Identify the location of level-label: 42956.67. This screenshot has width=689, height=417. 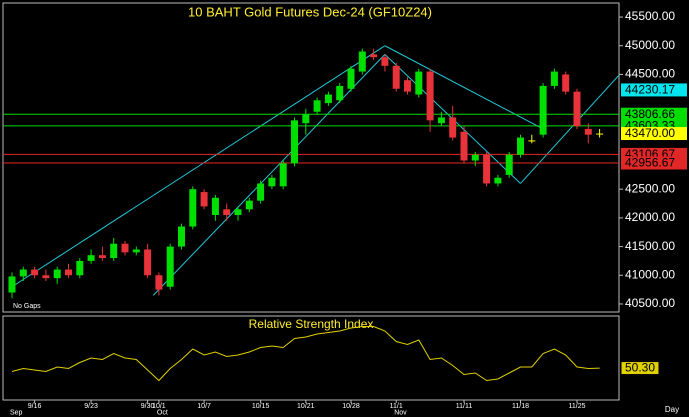
(650, 163).